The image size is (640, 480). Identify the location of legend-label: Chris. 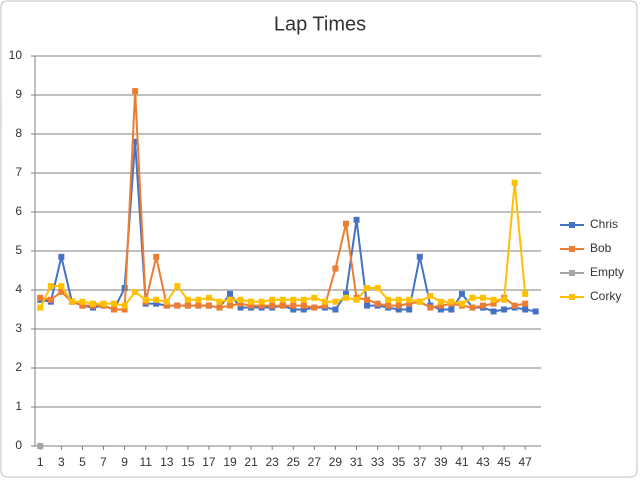
(604, 224).